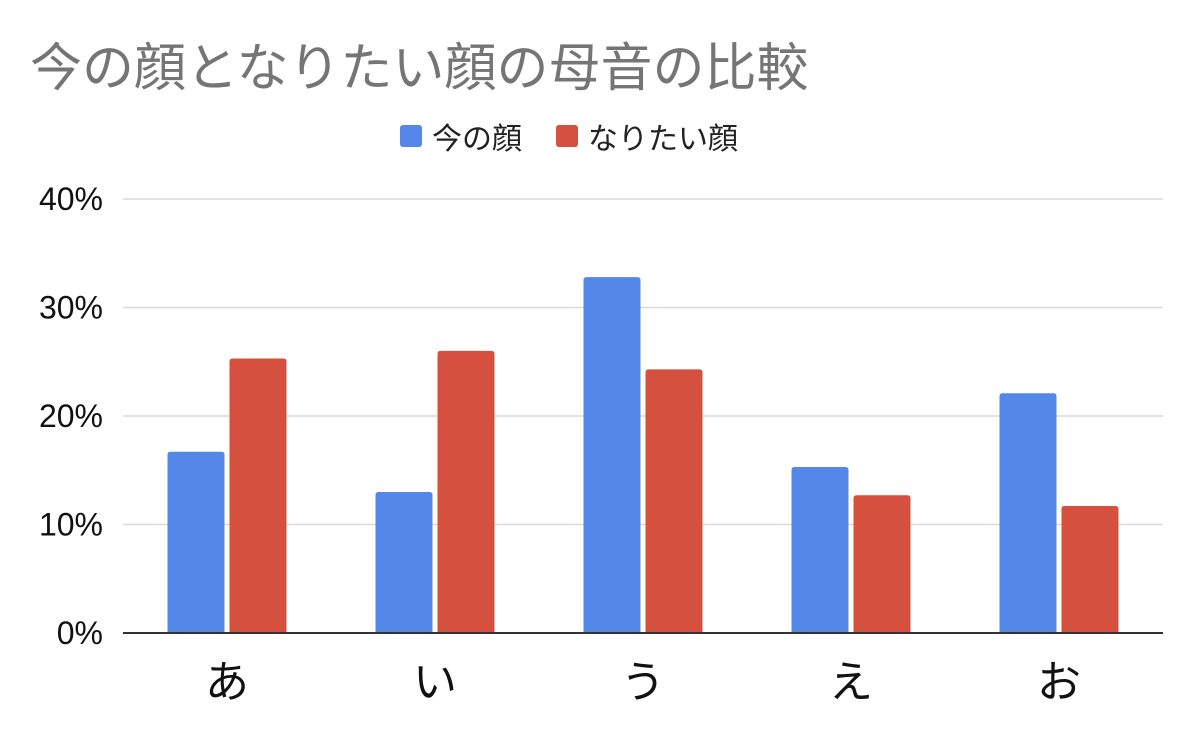 The width and height of the screenshot is (1200, 739). What do you see at coordinates (643, 682) in the screenshot?
I see `x-tick-label: う` at bounding box center [643, 682].